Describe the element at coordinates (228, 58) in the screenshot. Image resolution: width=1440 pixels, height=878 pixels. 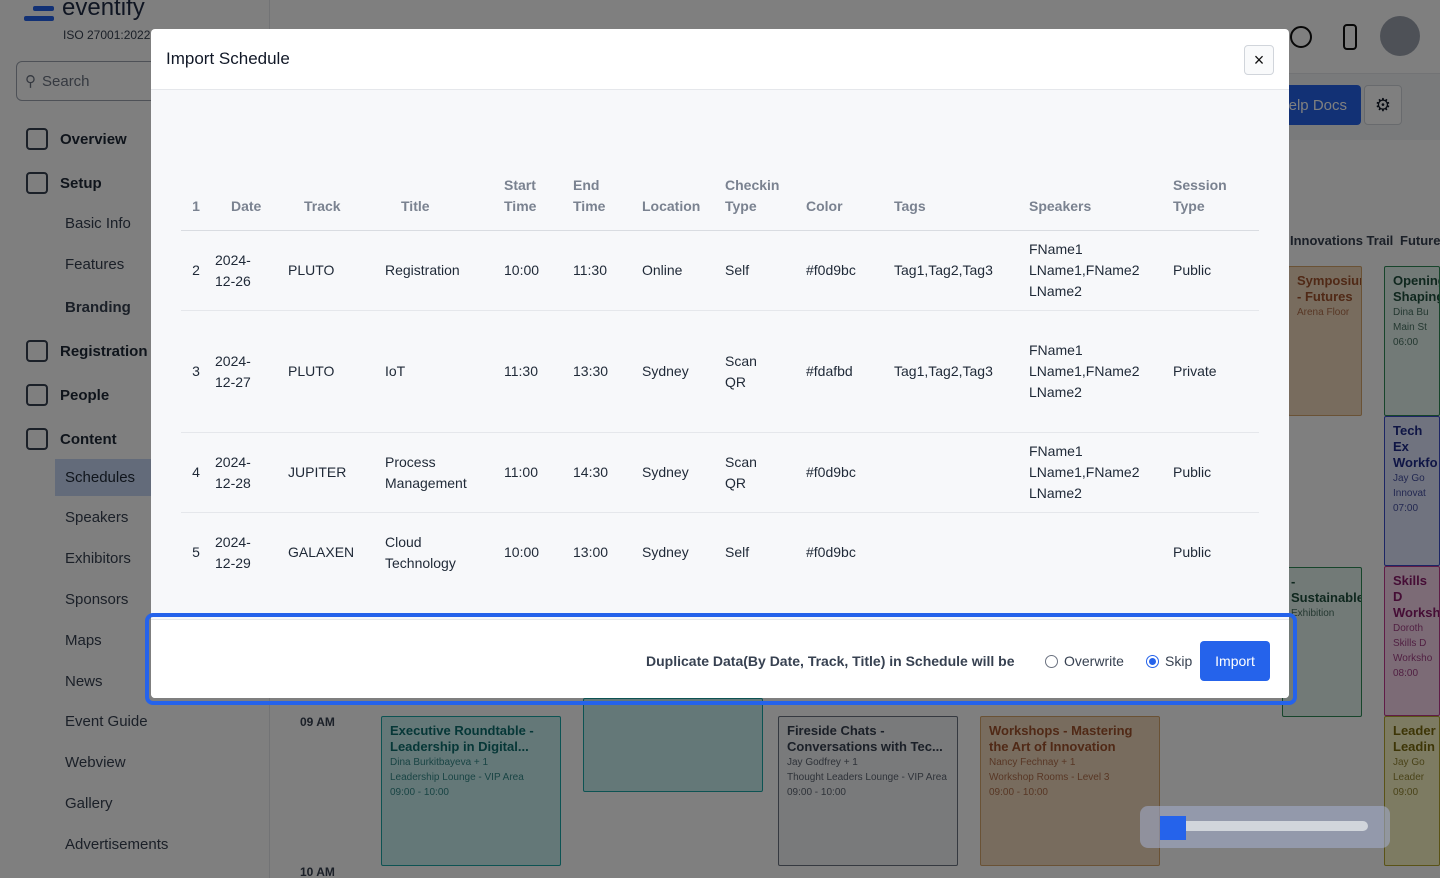
I see `modal-title: Import Schedule` at that location.